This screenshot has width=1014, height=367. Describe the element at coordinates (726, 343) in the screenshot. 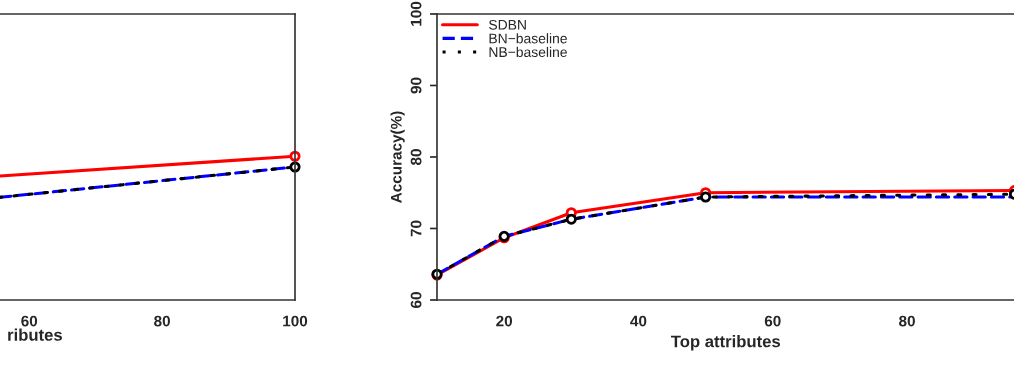

I see `x-axis-title: Top attributes` at that location.